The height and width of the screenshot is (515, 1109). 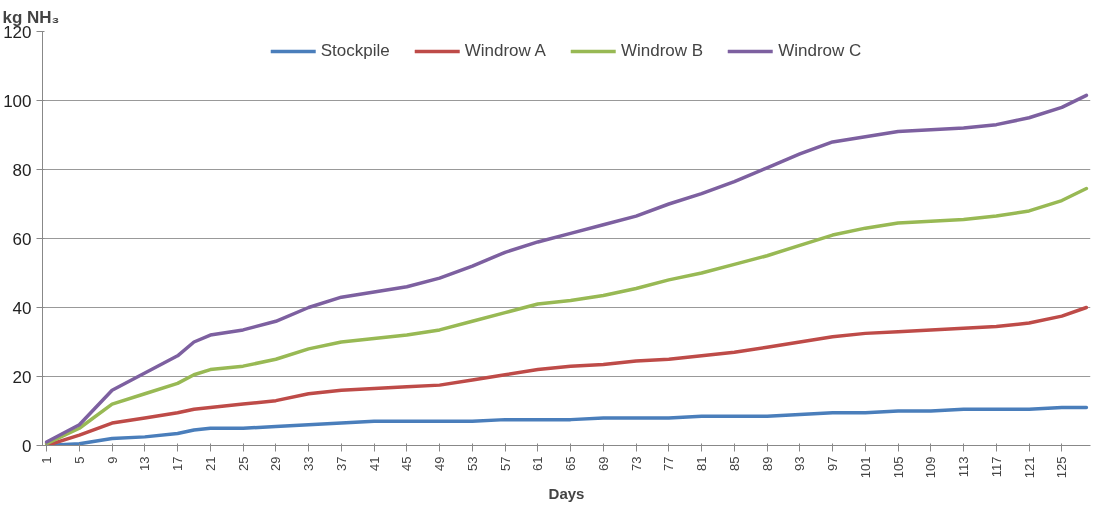 I want to click on x-tick-label: 29, so click(x=276, y=463).